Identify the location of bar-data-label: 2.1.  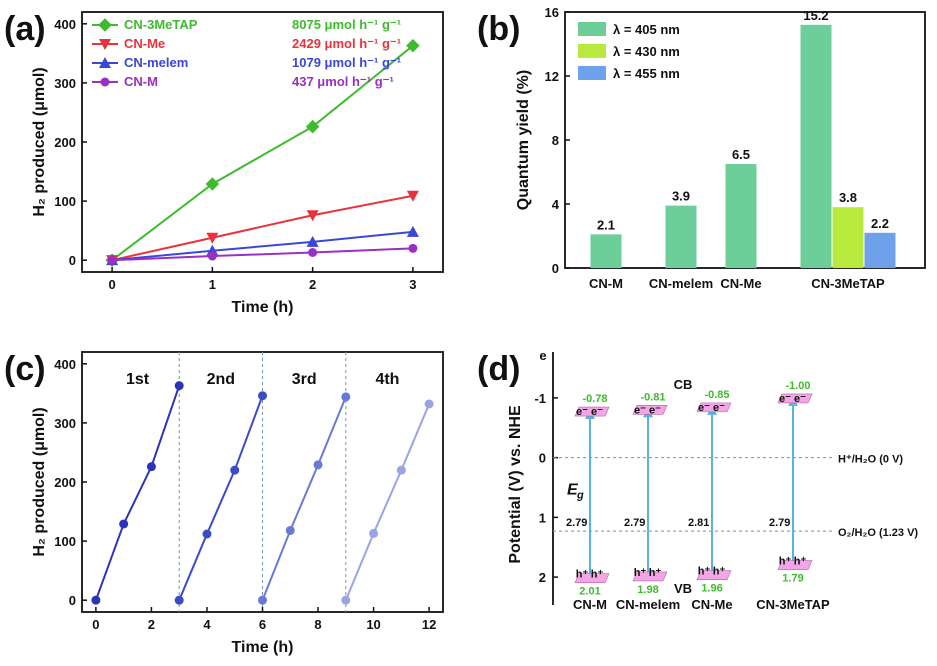
(606, 224).